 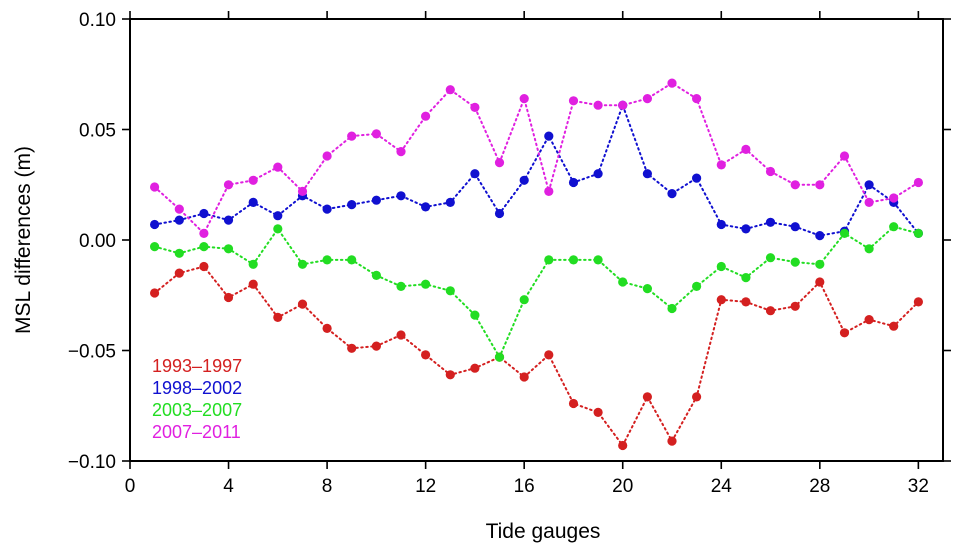 What do you see at coordinates (97, 131) in the screenshot?
I see `y-tick-label: 0.05` at bounding box center [97, 131].